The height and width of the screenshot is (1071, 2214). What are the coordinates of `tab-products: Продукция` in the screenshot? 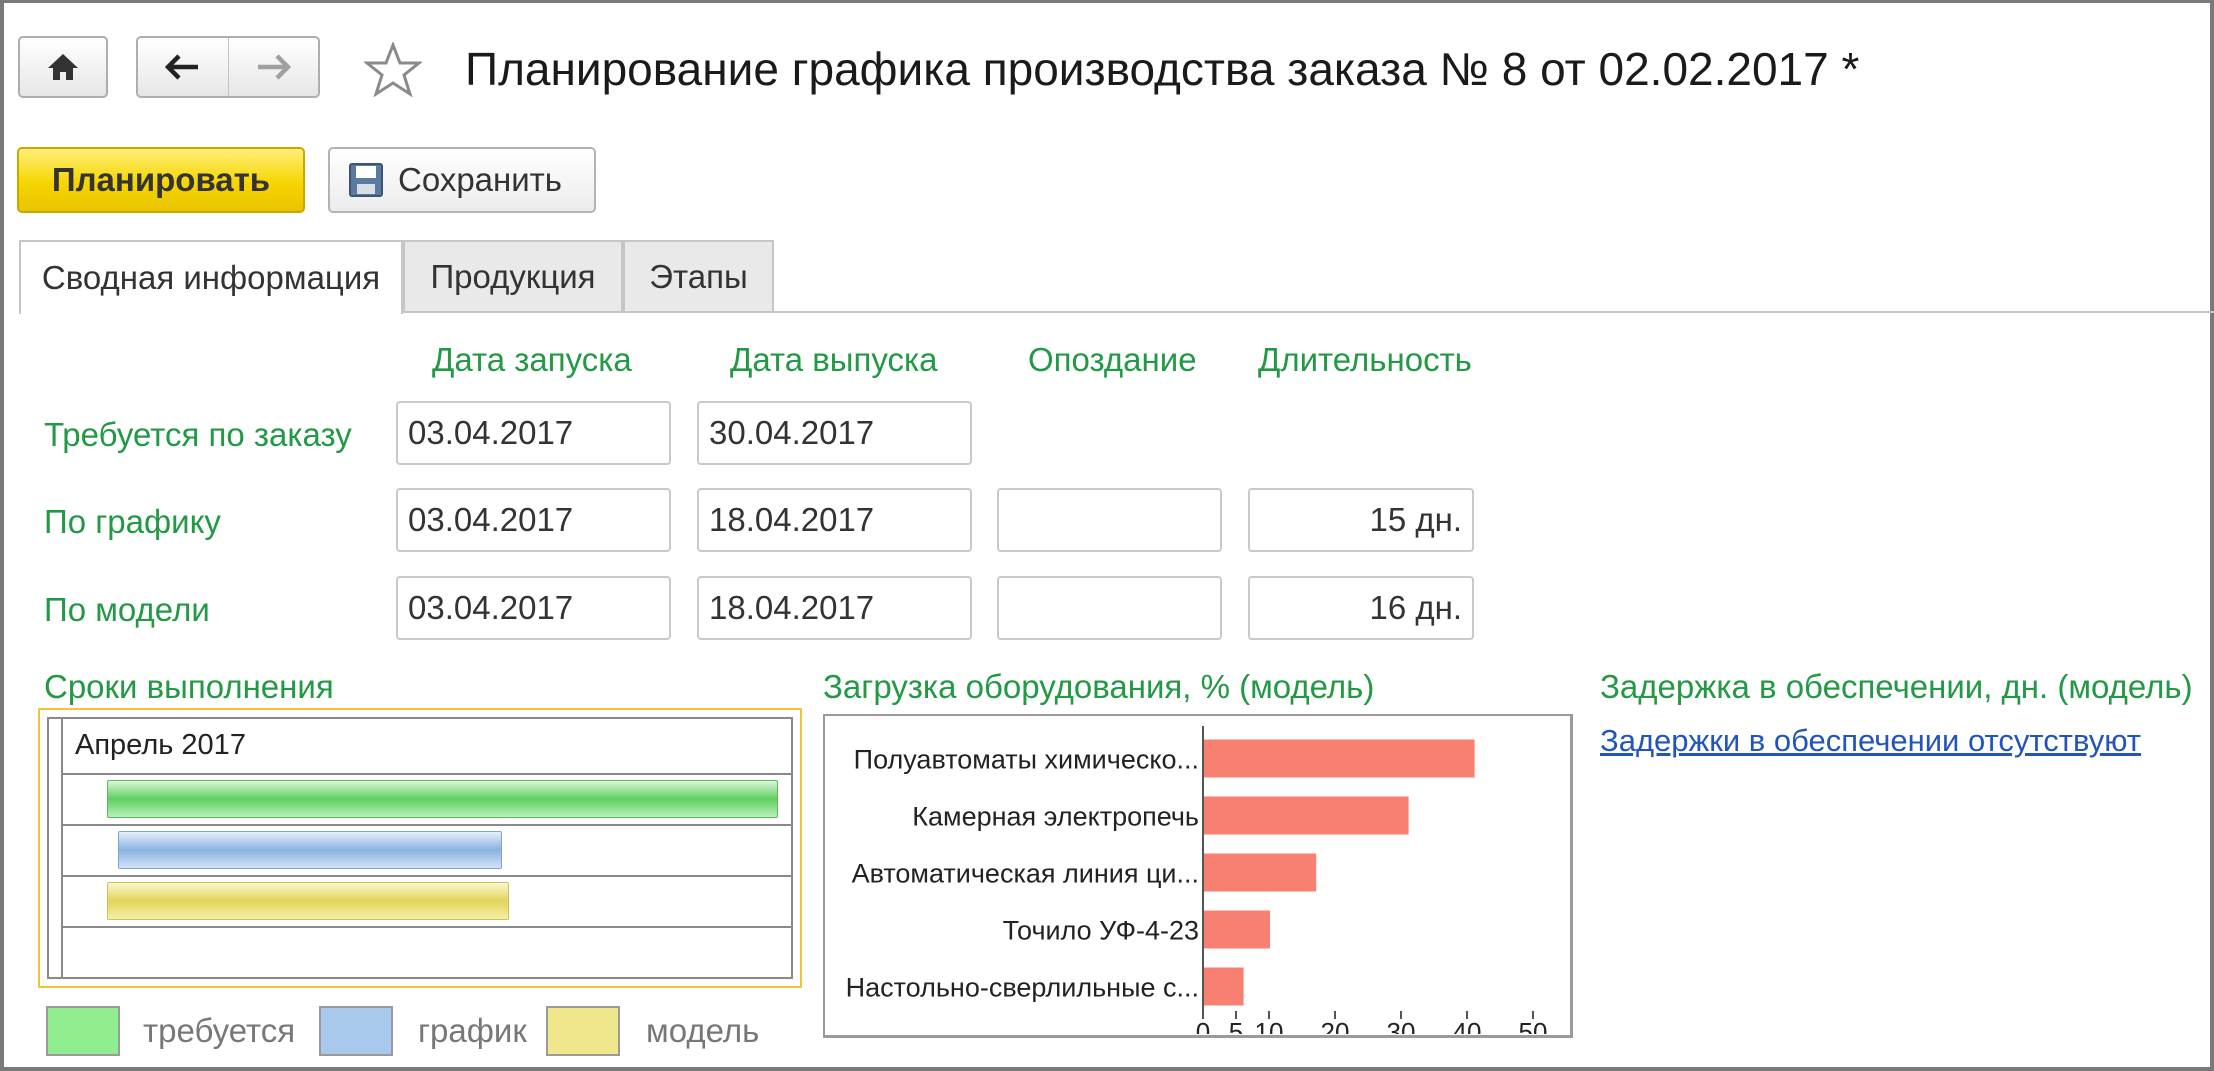 It's located at (513, 276).